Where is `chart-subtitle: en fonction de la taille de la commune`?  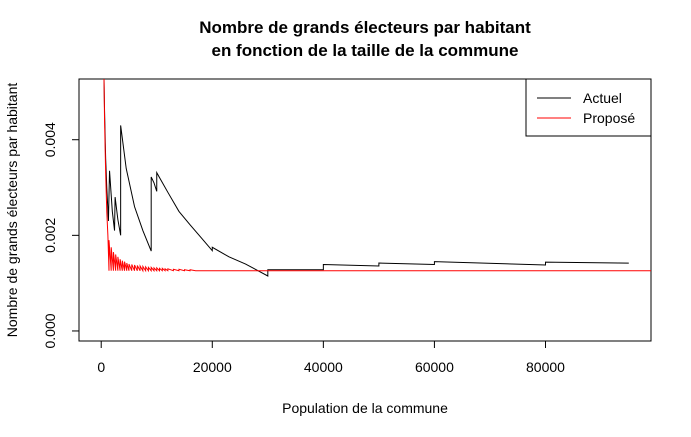
chart-subtitle: en fonction de la taille de la commune is located at coordinates (364, 50).